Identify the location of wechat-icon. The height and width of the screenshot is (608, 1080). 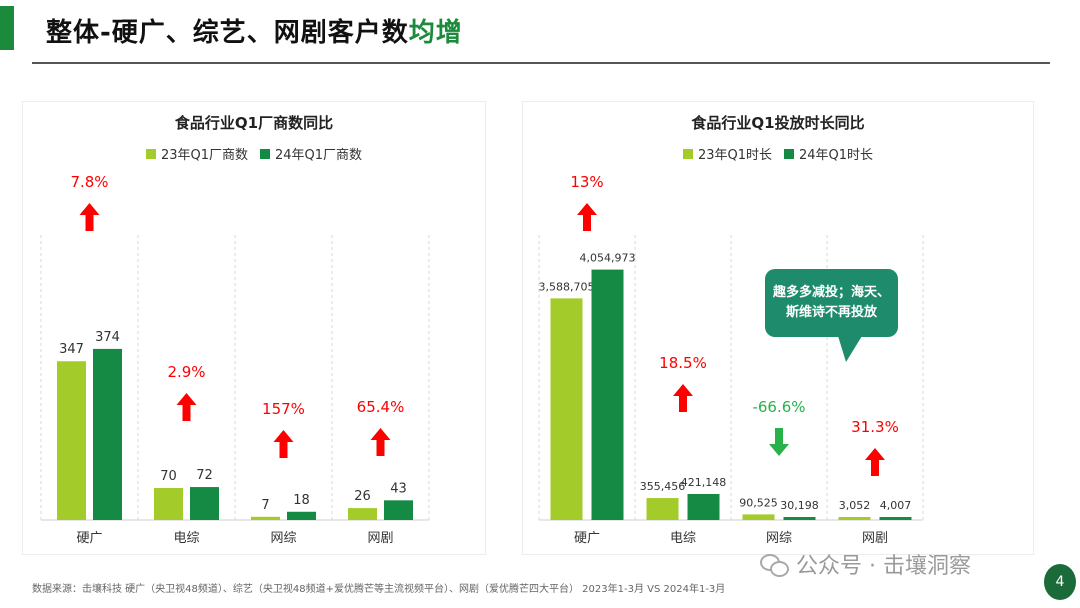
(775, 564).